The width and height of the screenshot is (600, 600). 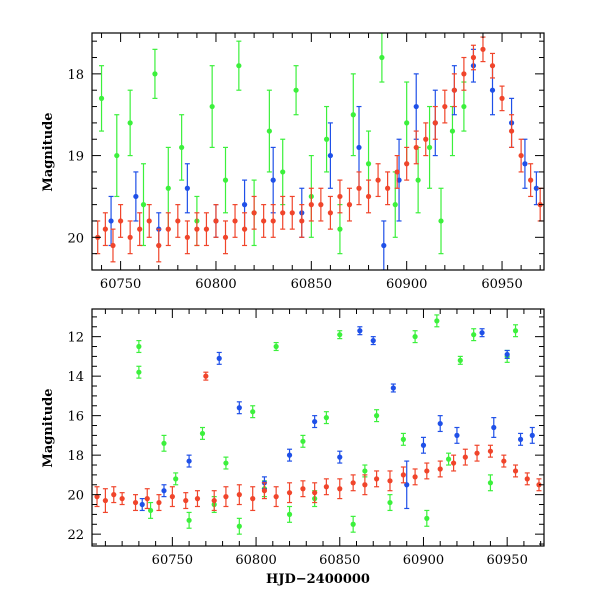 I want to click on y-tick-label: 19, so click(x=75, y=157).